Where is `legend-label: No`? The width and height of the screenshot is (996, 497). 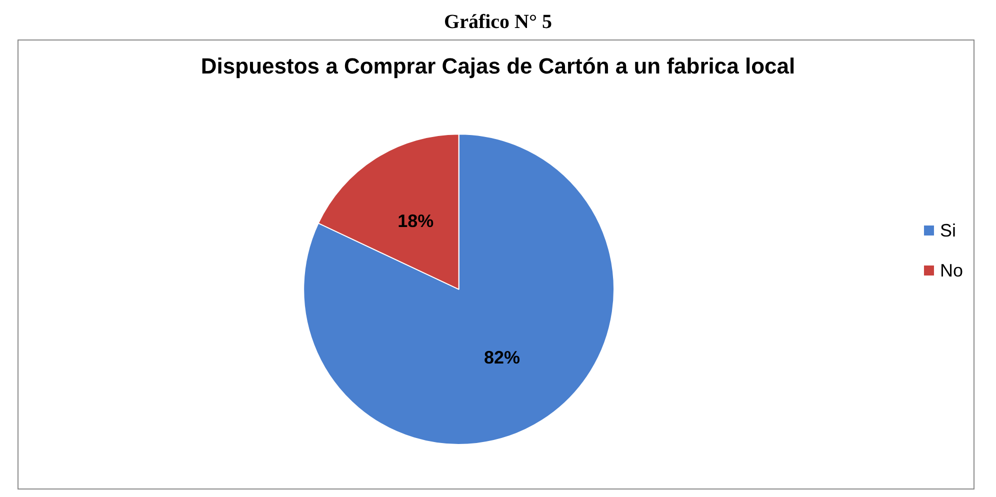
legend-label: No is located at coordinates (952, 270).